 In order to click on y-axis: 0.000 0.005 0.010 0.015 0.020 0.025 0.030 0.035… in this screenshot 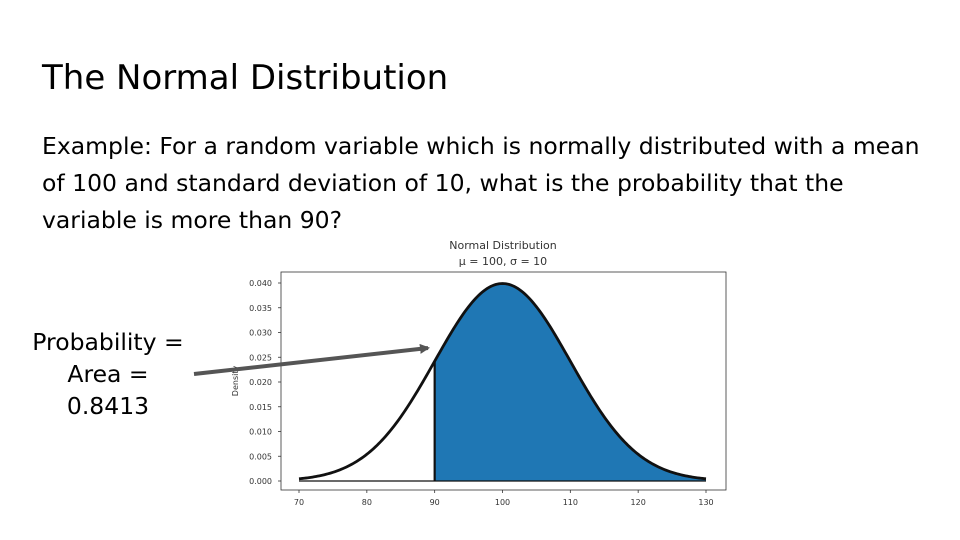, I will do `click(265, 382)`.